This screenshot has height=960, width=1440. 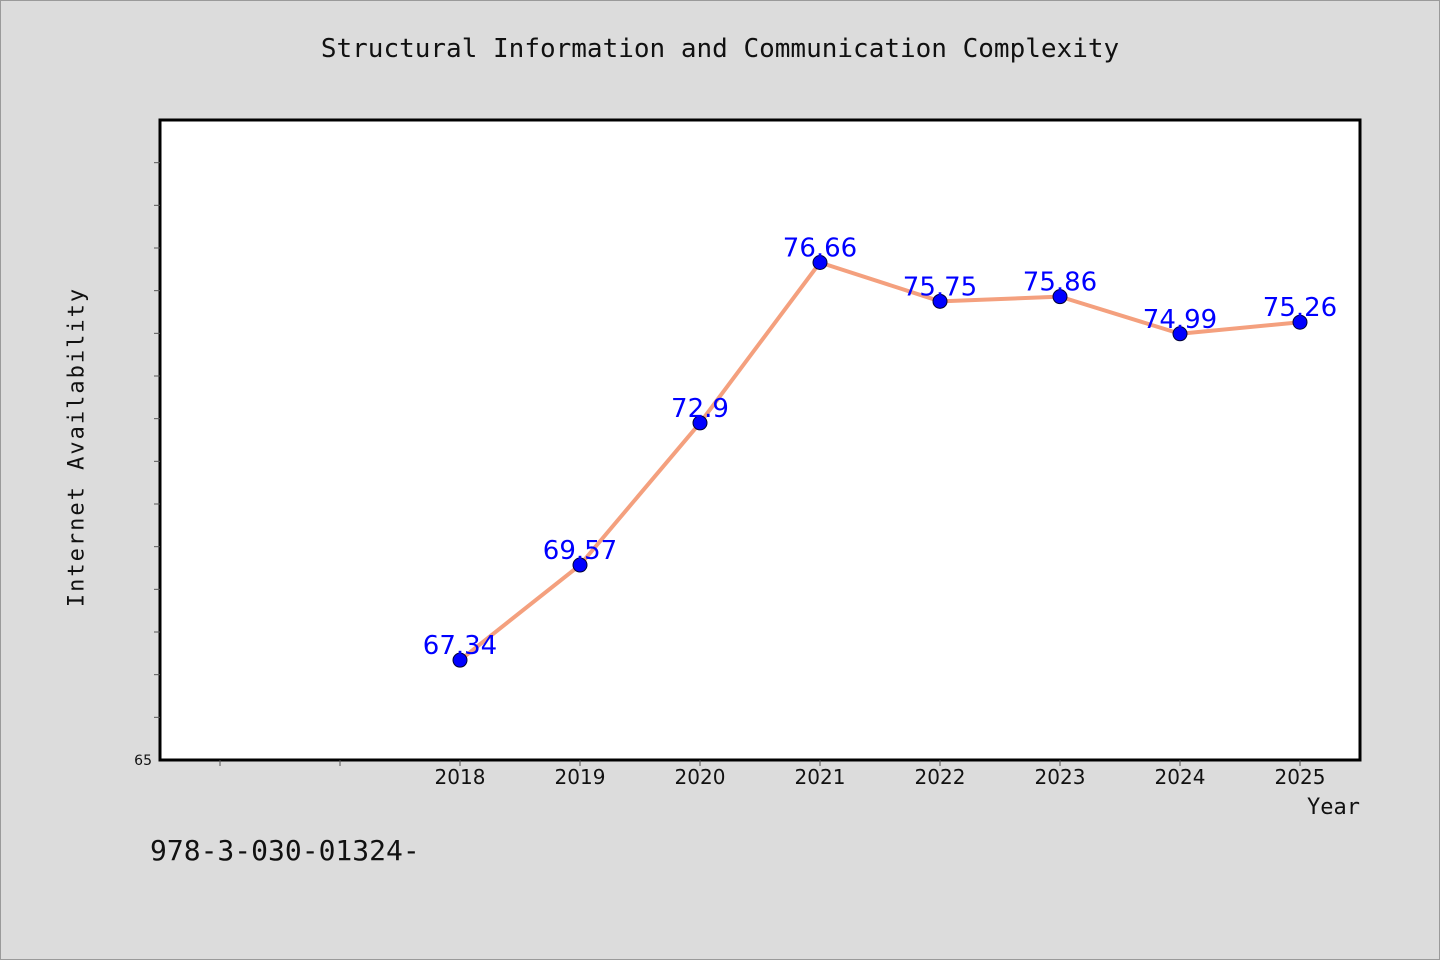 I want to click on data-label: 76.66, so click(x=820, y=249).